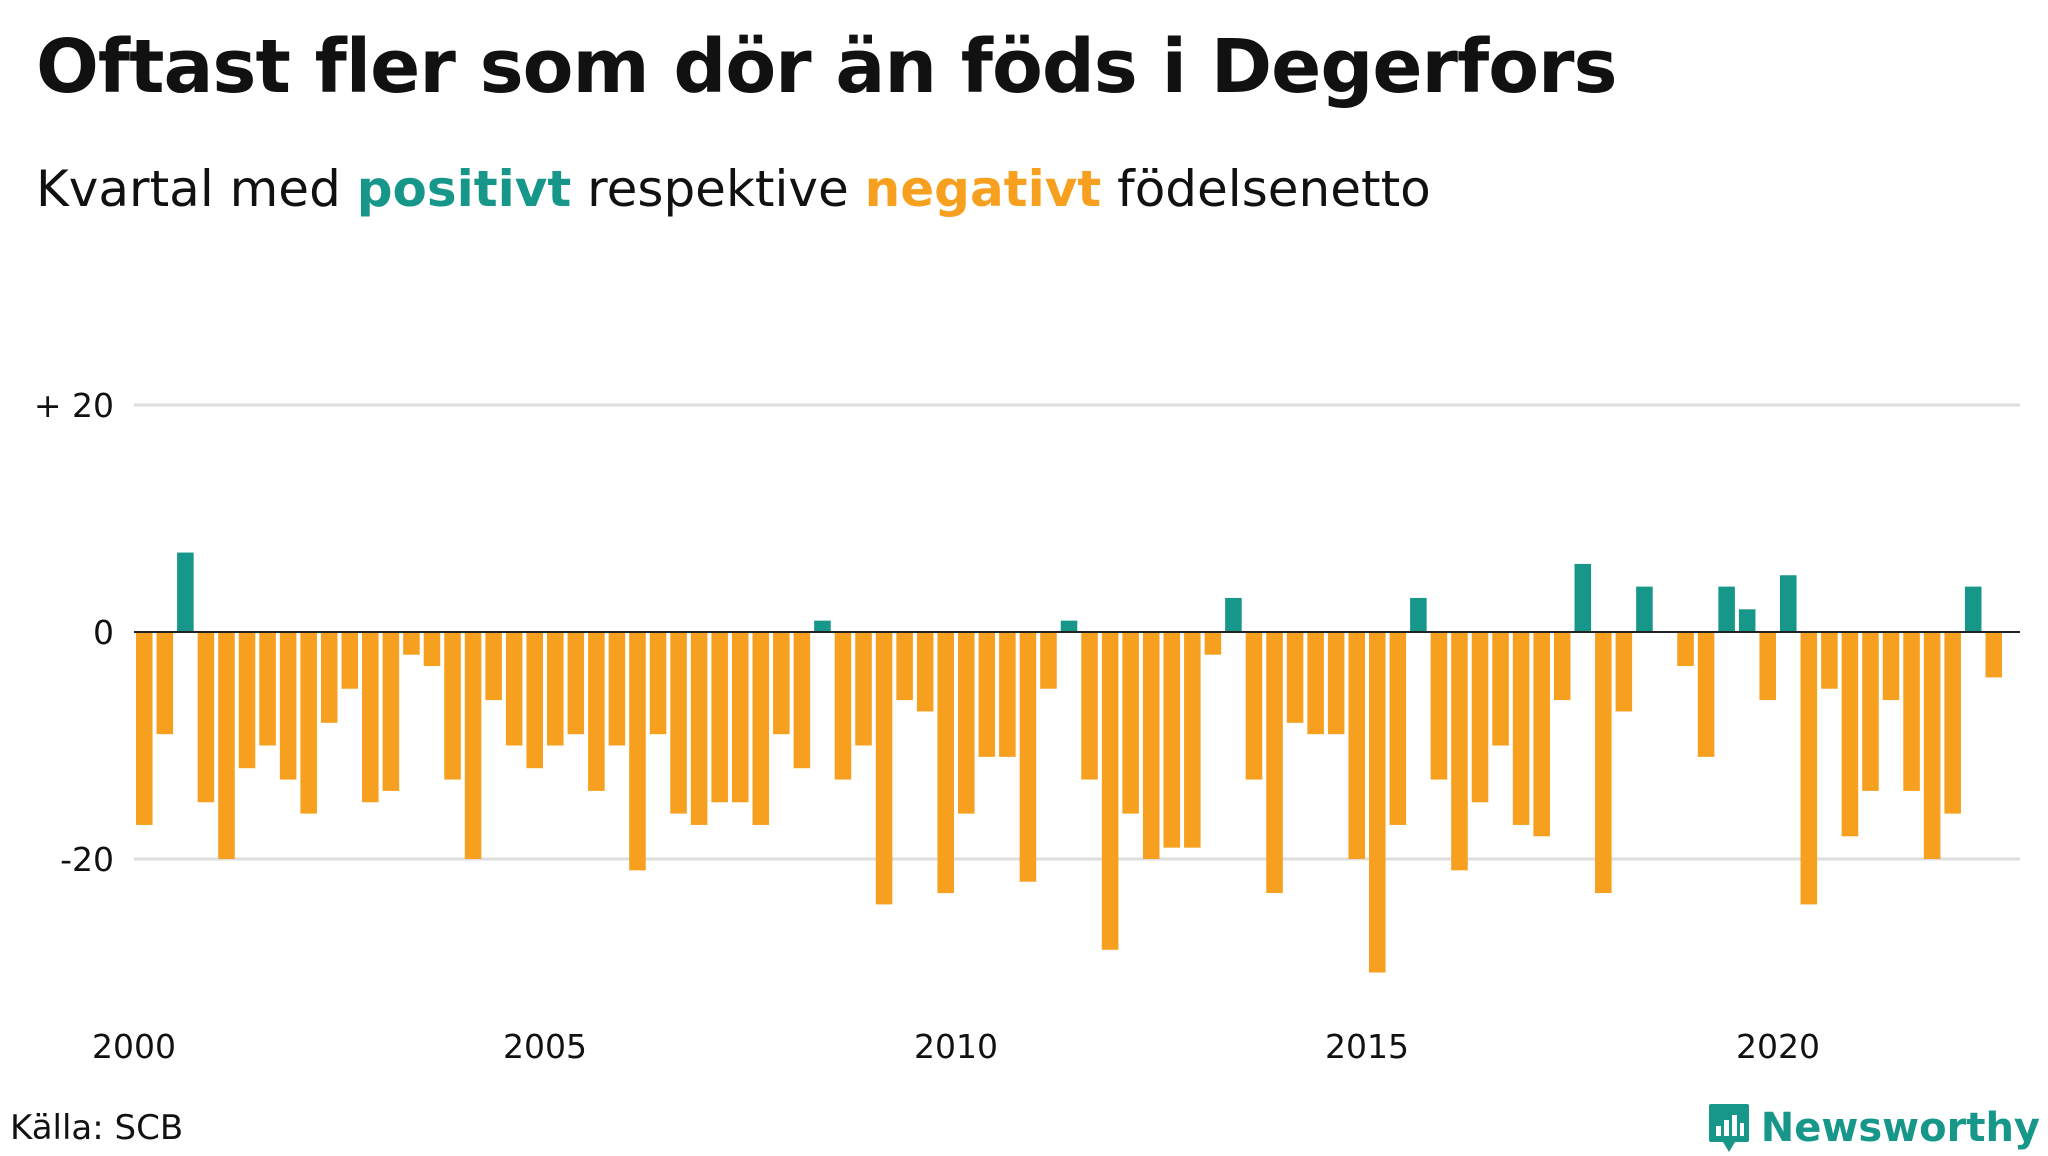 Image resolution: width=2048 pixels, height=1156 pixels. What do you see at coordinates (74, 632) in the screenshot?
I see `y-axis-tick-labels: + 20 0 -20` at bounding box center [74, 632].